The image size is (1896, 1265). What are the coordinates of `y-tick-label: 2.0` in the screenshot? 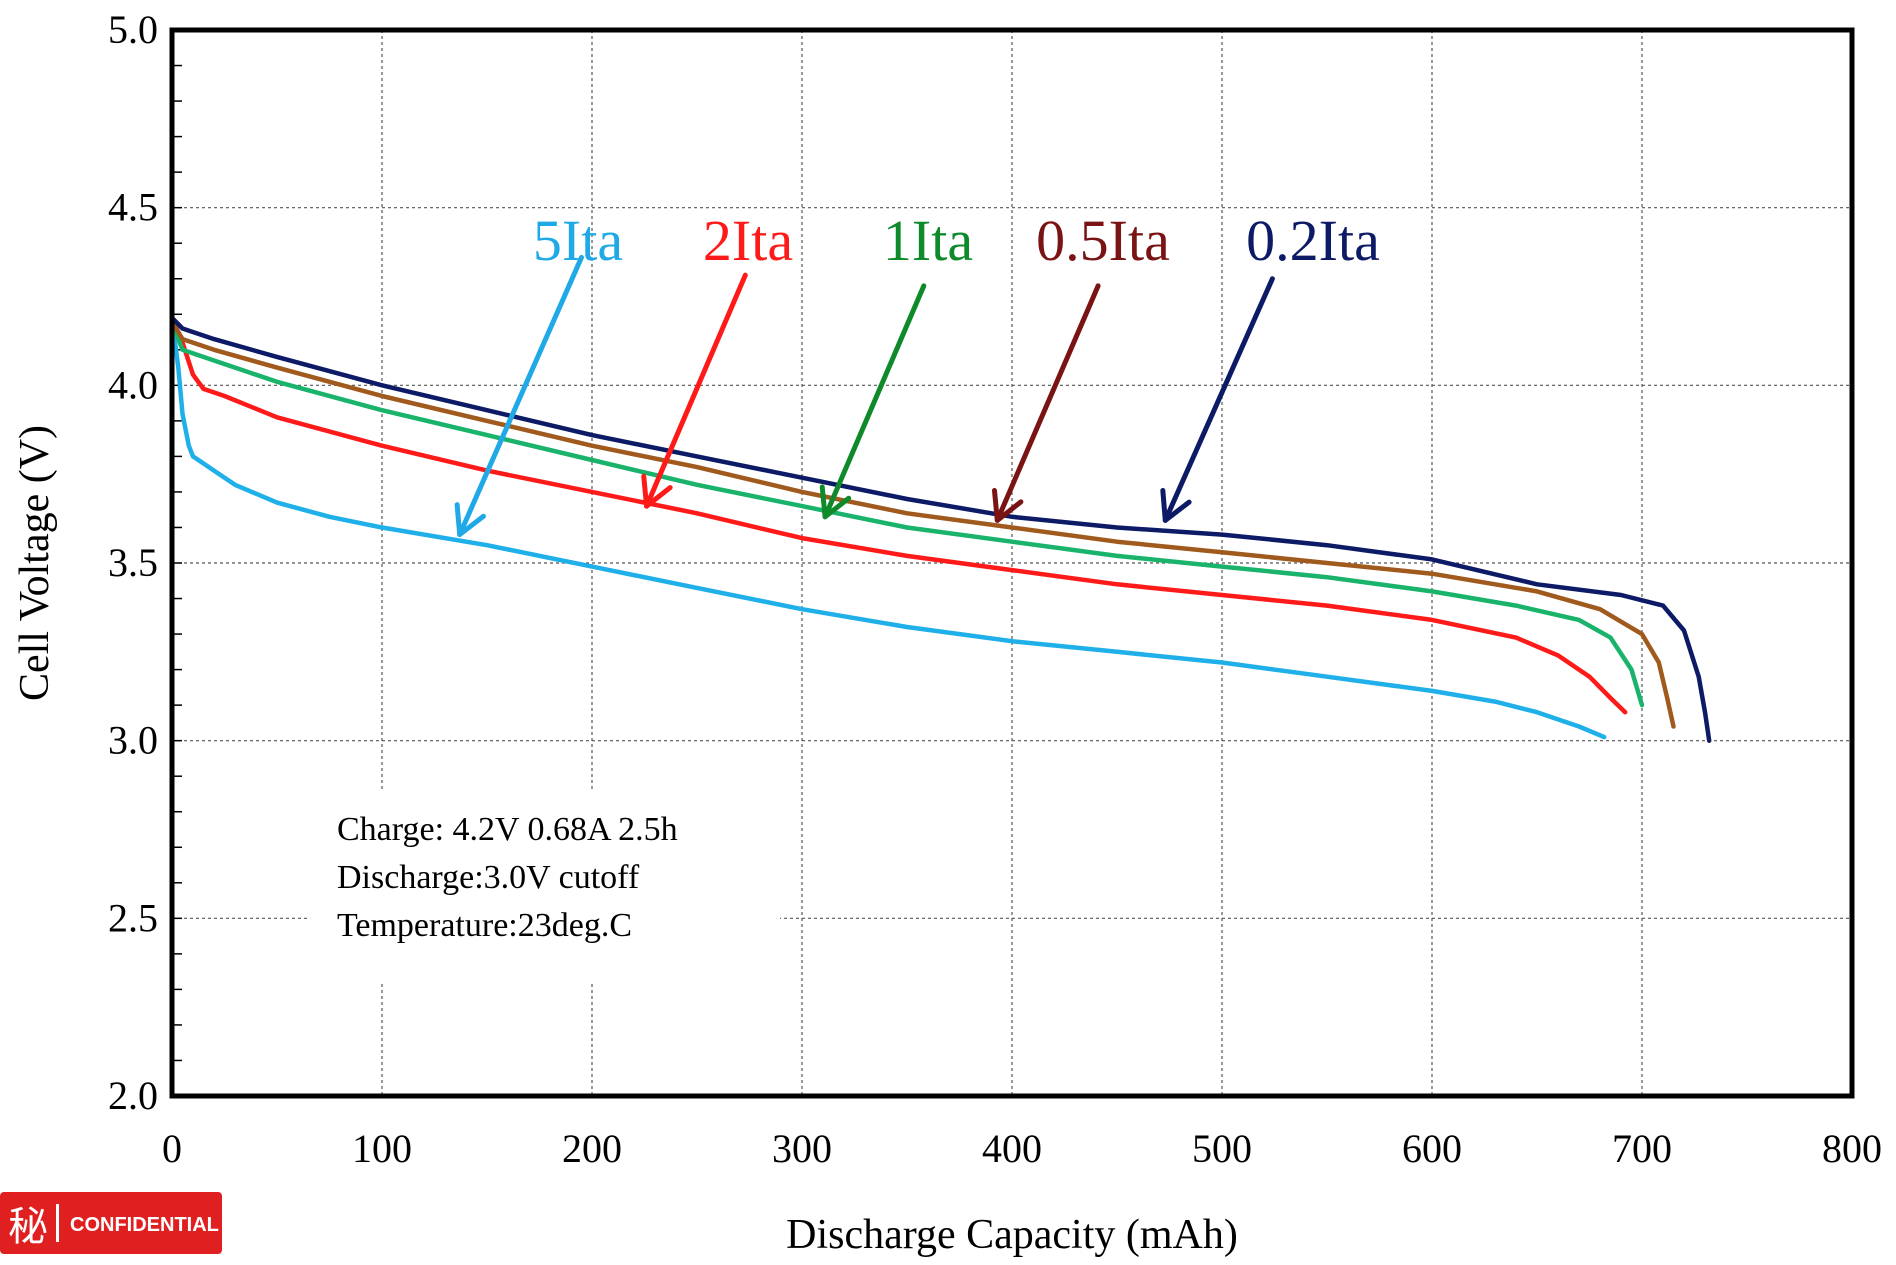 It's located at (133, 1095).